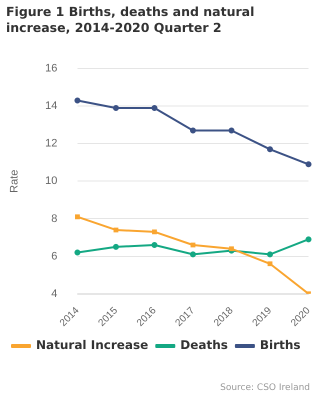 Image resolution: width=320 pixels, height=400 pixels. What do you see at coordinates (54, 294) in the screenshot?
I see `y-tick-label: 4` at bounding box center [54, 294].